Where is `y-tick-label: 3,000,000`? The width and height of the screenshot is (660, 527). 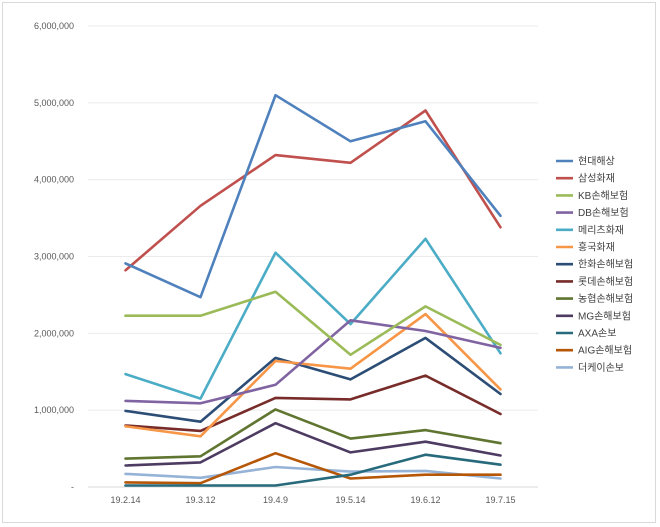
y-tick-label: 3,000,000 is located at coordinates (54, 257).